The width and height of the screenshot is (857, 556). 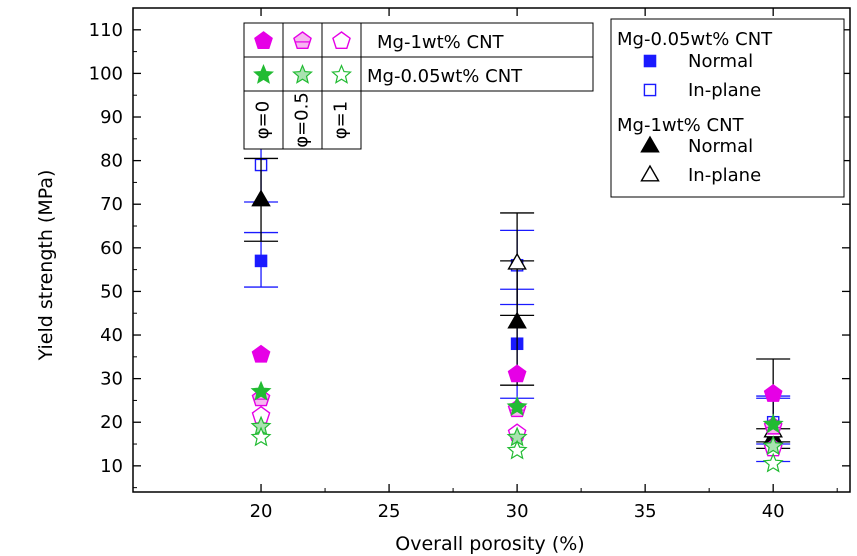 I want to click on legend-left-row-label: Mg-0.05wt% CNT, so click(x=445, y=76).